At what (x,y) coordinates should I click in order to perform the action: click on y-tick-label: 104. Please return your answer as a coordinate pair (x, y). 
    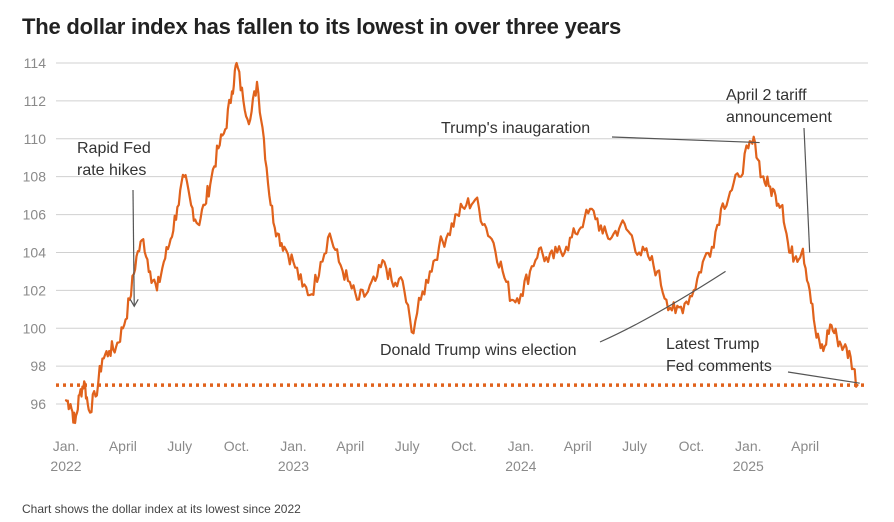
    Looking at the image, I should click on (35, 252).